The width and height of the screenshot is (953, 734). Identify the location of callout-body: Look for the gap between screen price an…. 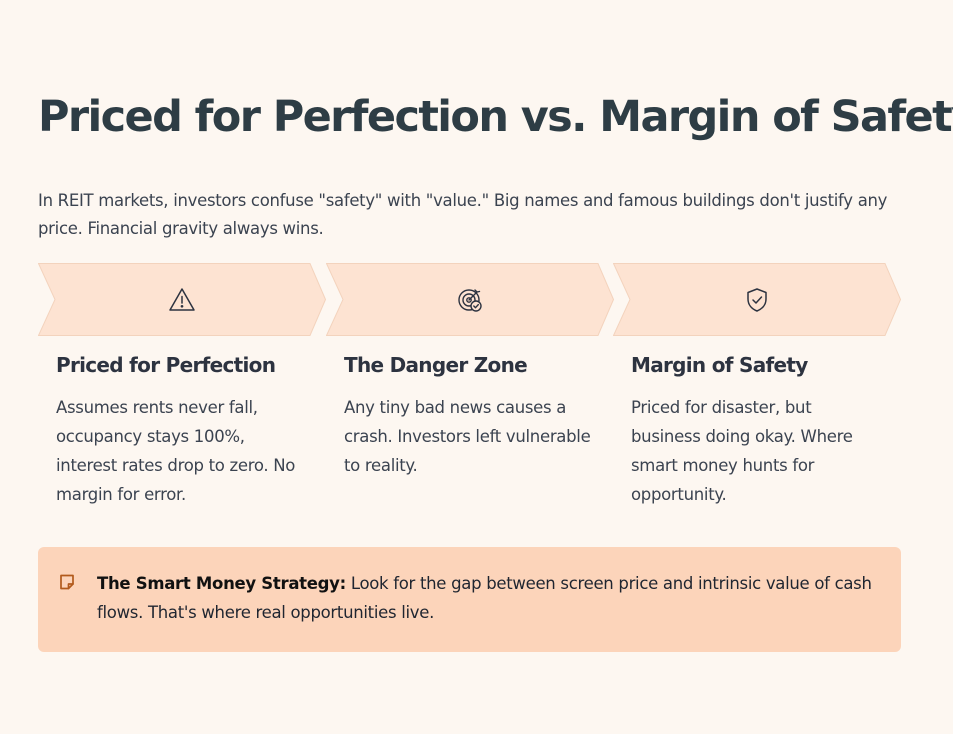
(484, 598).